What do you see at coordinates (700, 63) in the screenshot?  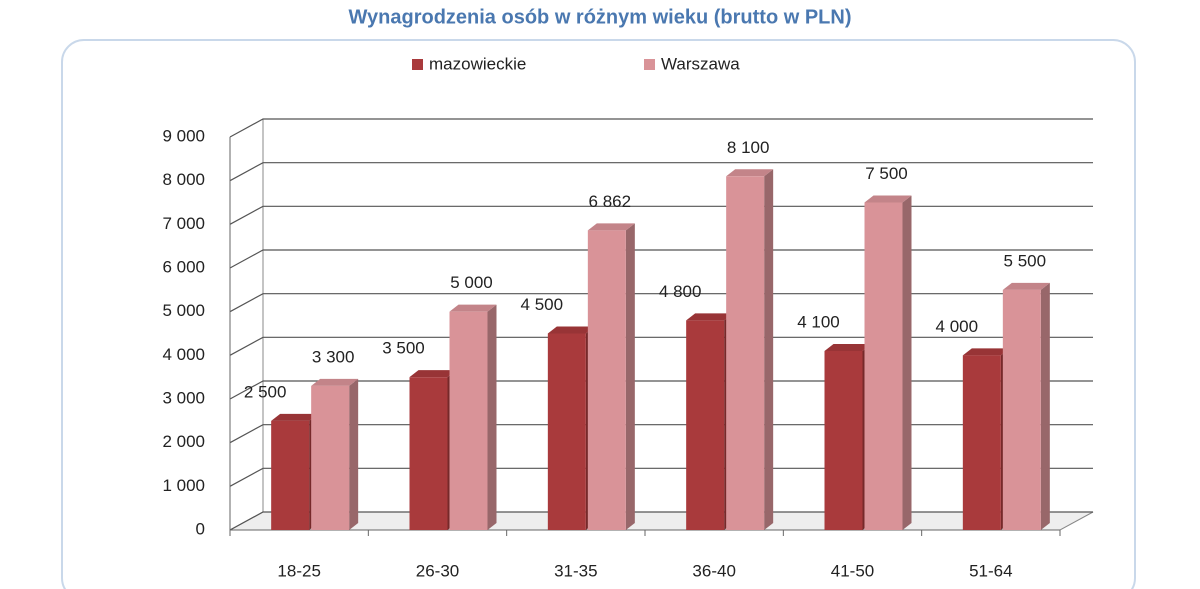 I see `legend-label: Warszawa` at bounding box center [700, 63].